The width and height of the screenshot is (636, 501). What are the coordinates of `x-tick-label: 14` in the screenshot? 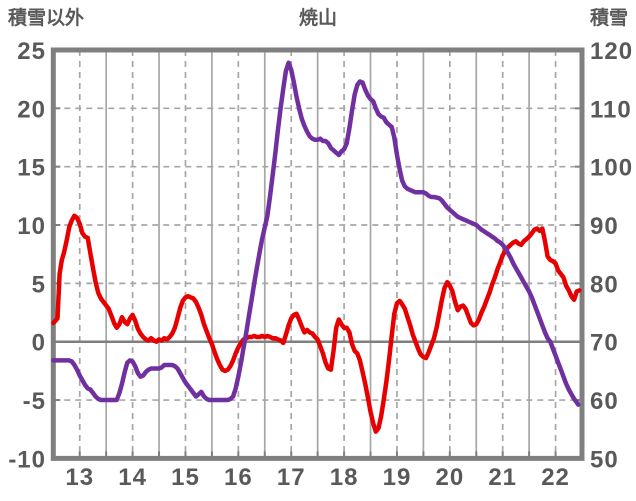 It's located at (132, 477).